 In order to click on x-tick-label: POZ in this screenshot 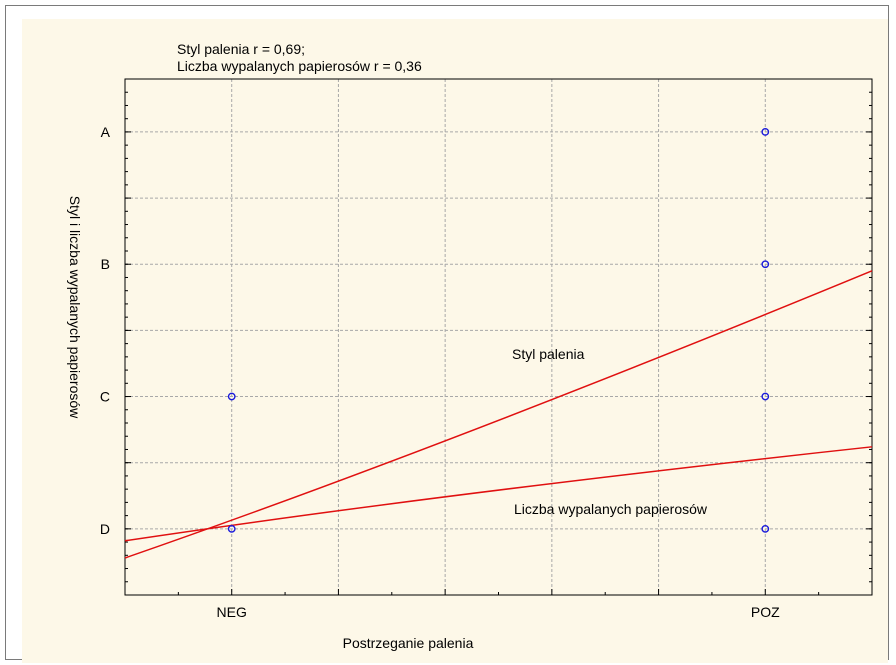, I will do `click(765, 612)`.